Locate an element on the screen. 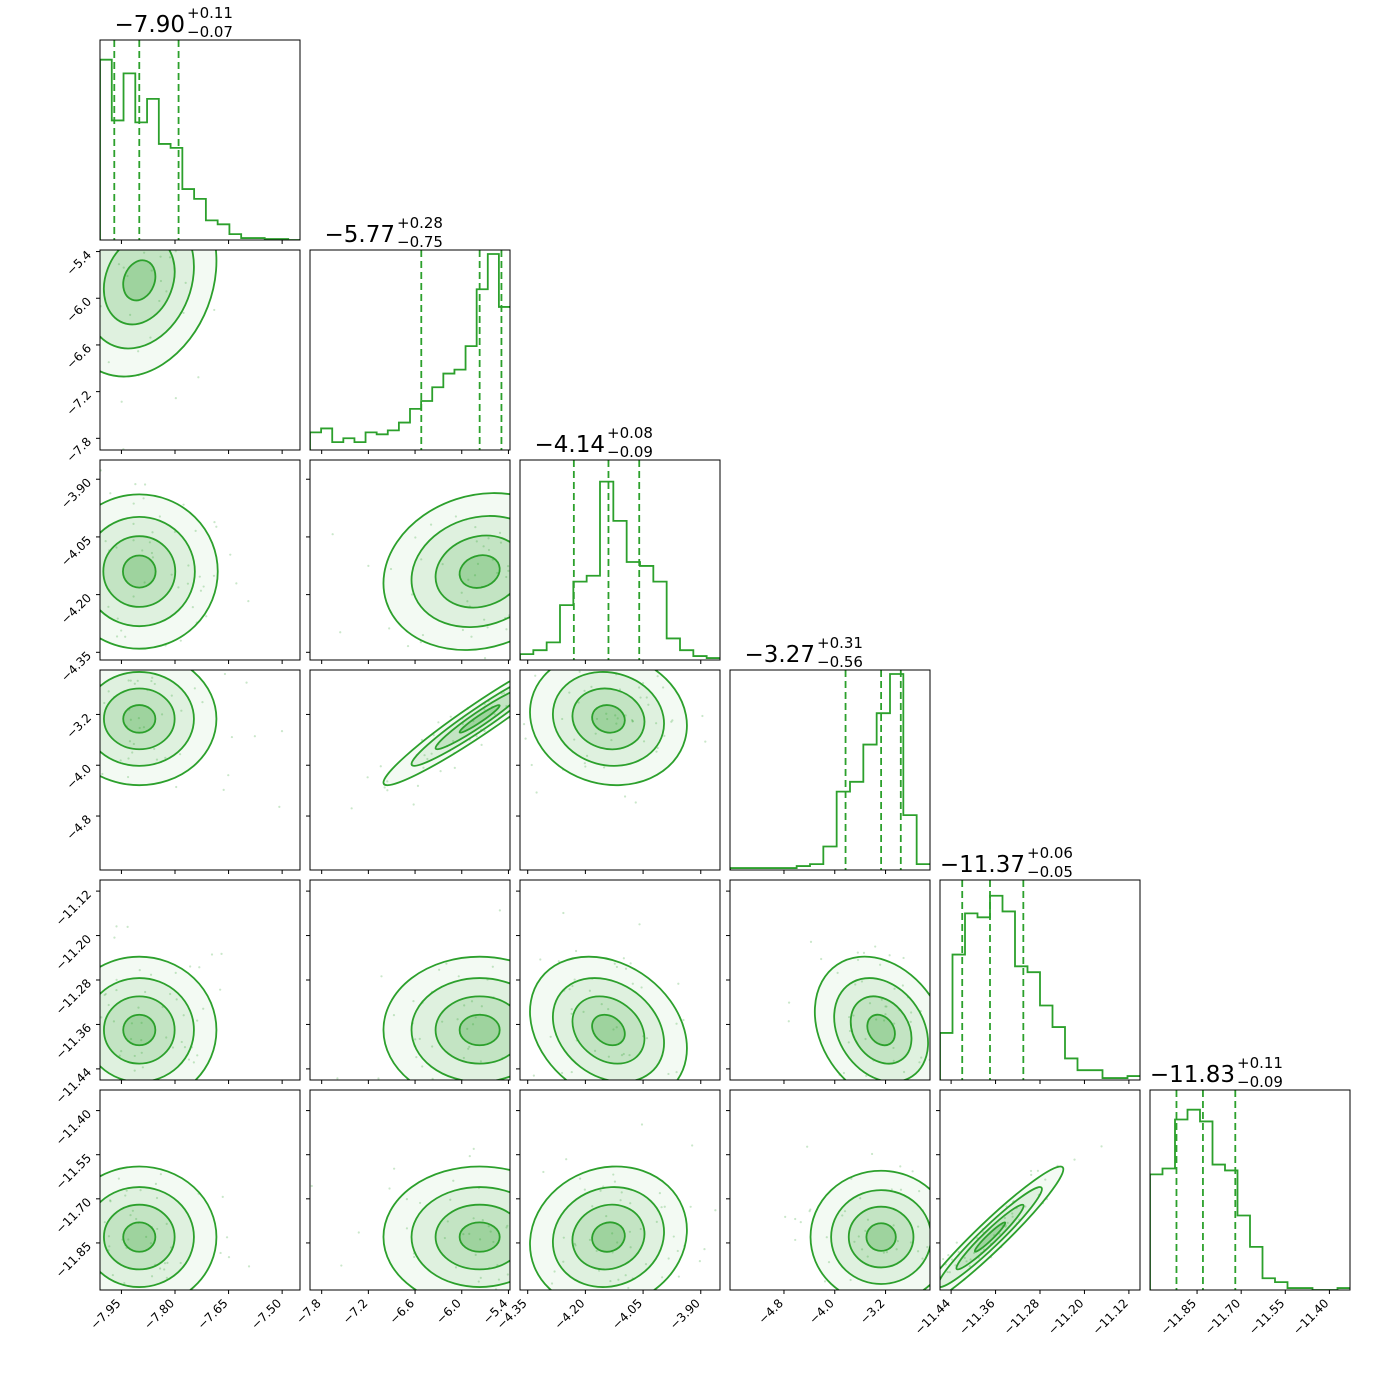  x-tick-label-0-3: −7.50 is located at coordinates (266, 1314).